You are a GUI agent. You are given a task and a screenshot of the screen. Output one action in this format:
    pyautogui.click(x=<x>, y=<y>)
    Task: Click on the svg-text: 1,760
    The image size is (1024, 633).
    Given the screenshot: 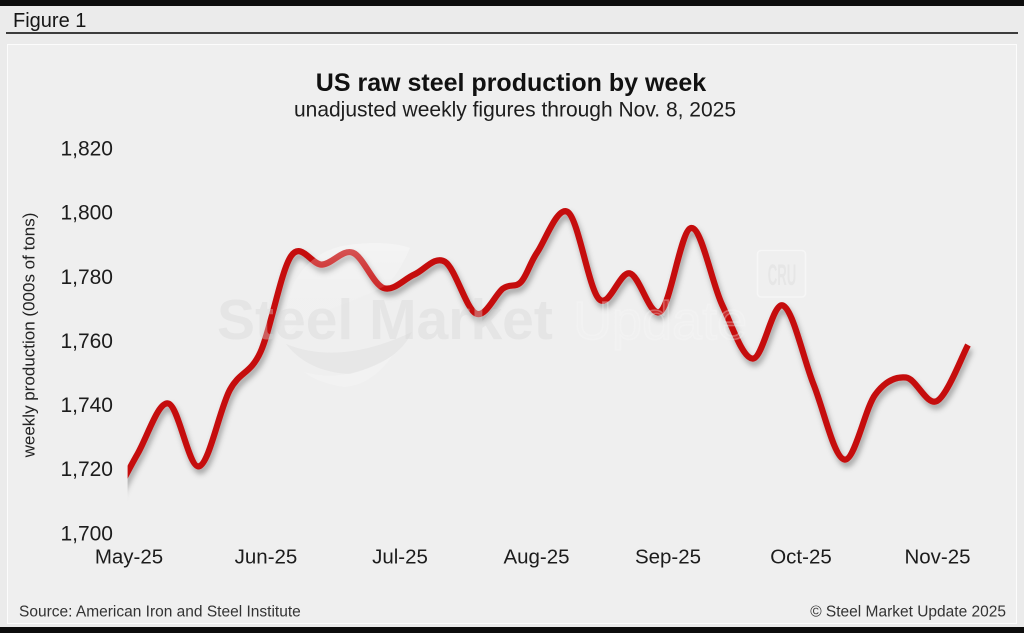 What is the action you would take?
    pyautogui.click(x=86, y=341)
    